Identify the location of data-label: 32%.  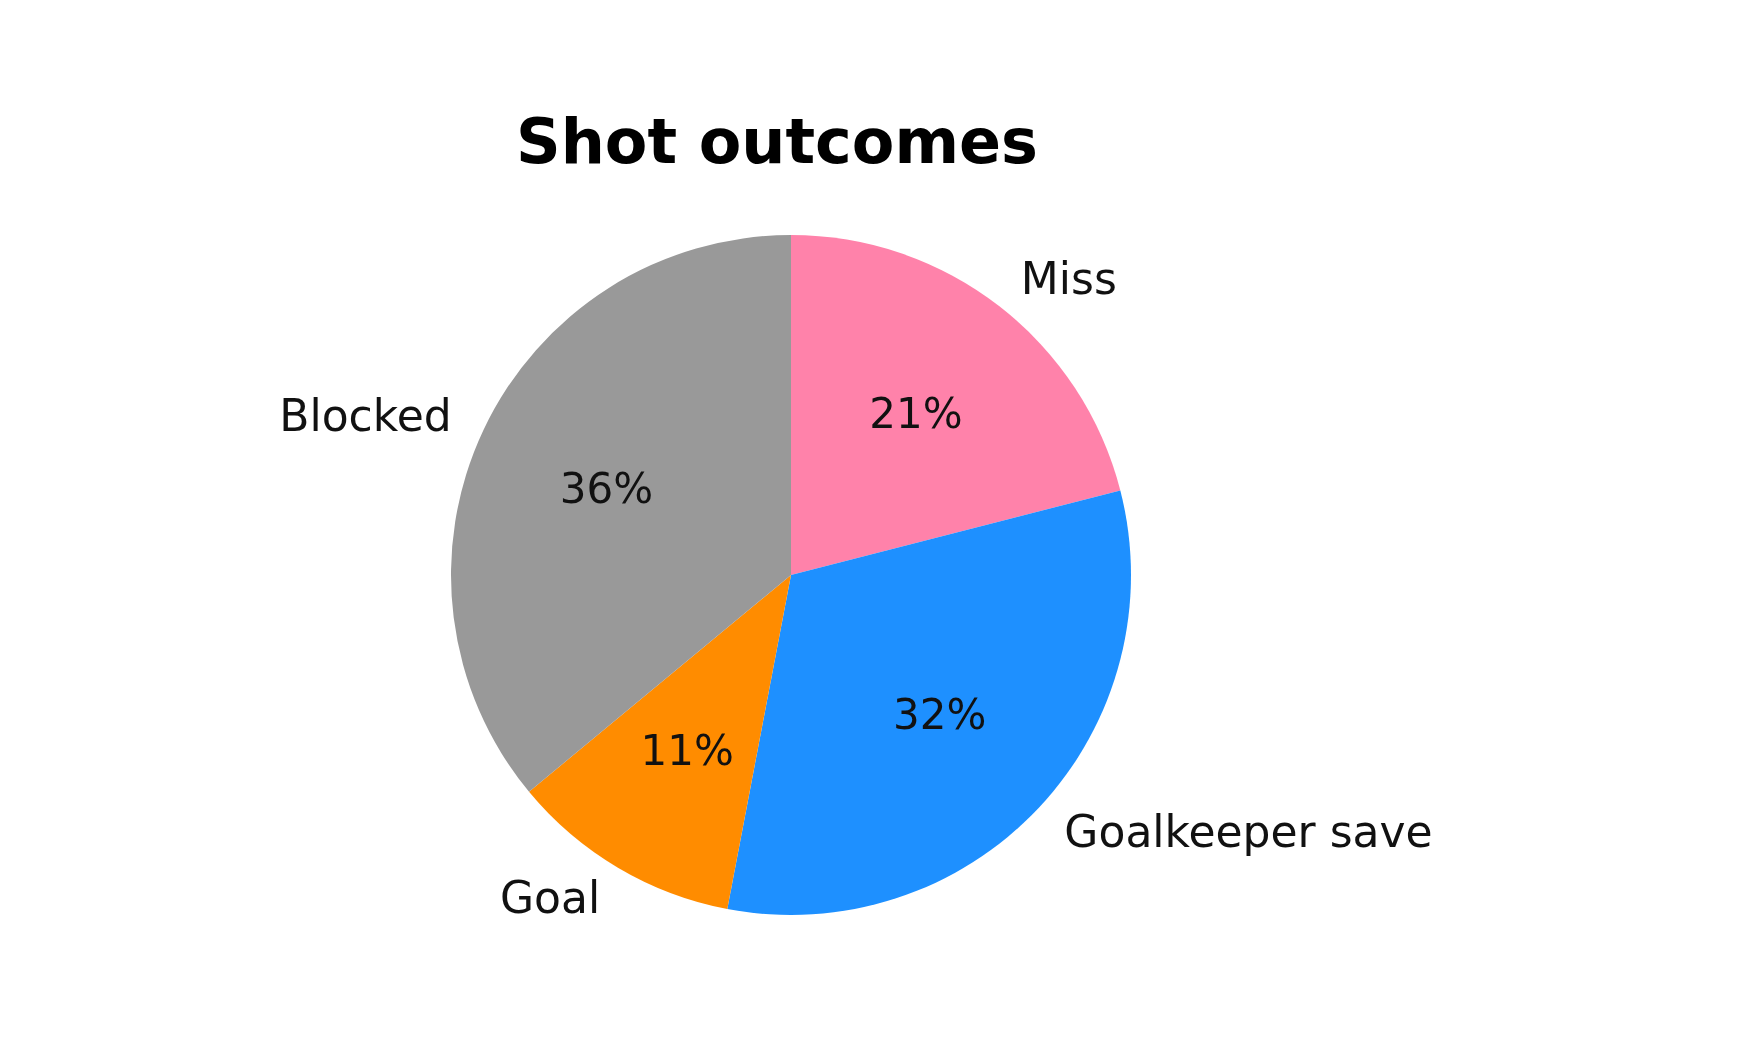
(940, 715).